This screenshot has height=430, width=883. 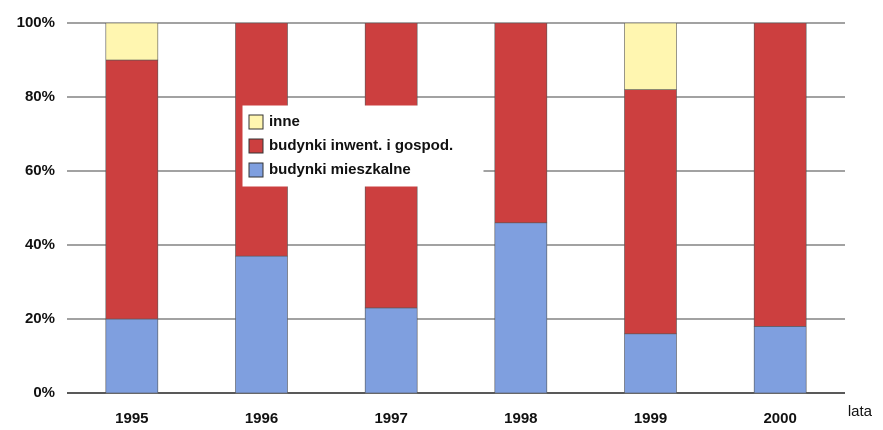 What do you see at coordinates (650, 418) in the screenshot?
I see `x-tick-label: 1999` at bounding box center [650, 418].